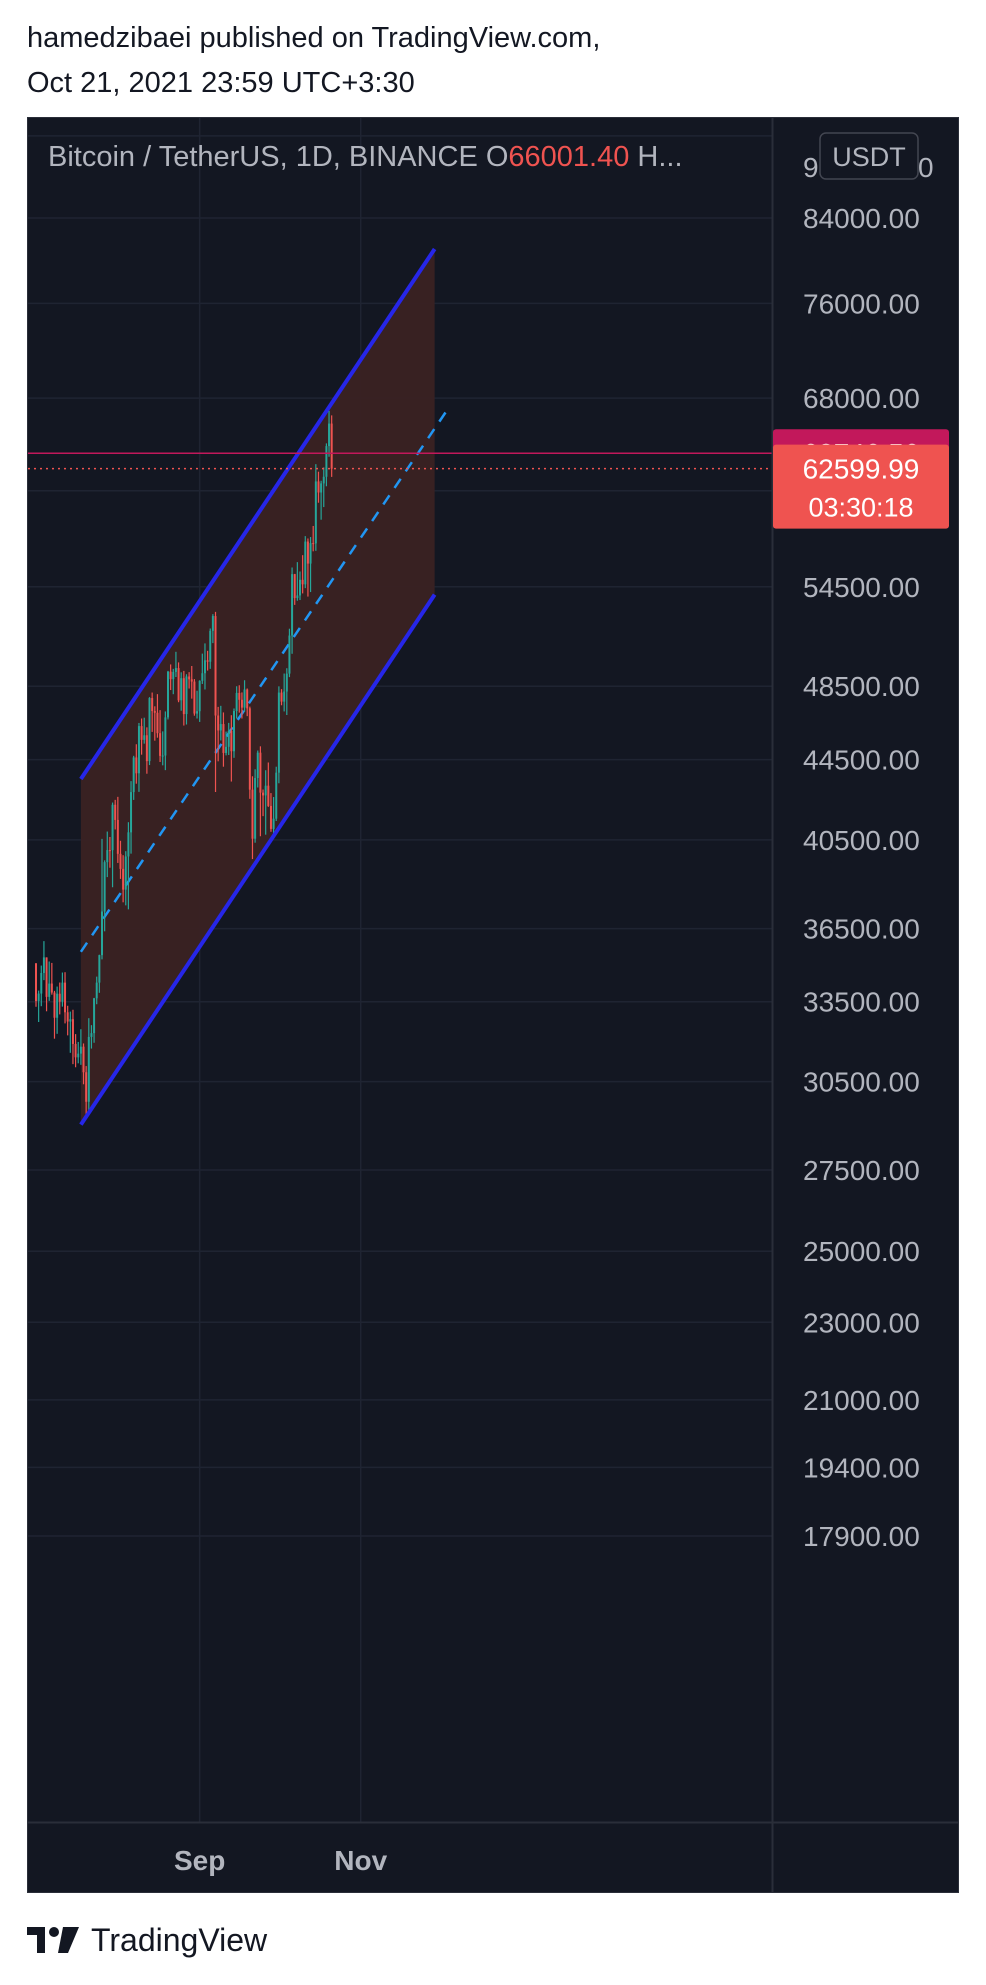 The height and width of the screenshot is (1985, 986). What do you see at coordinates (264, 680) in the screenshot?
I see `channel-median-line` at bounding box center [264, 680].